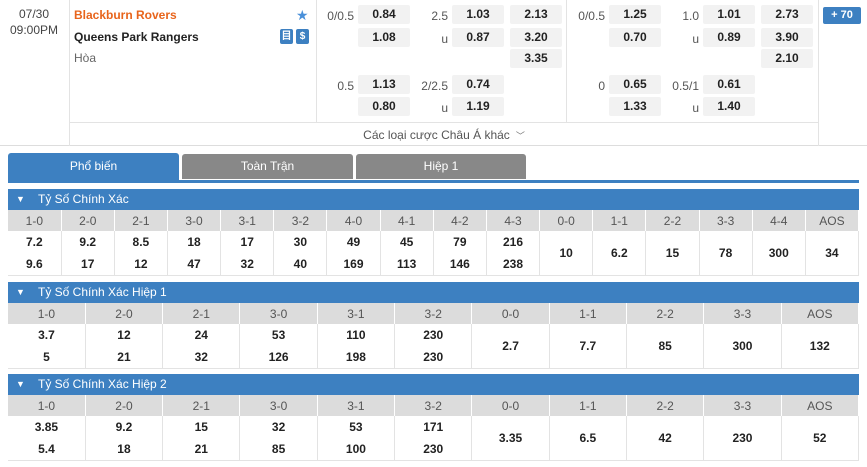  What do you see at coordinates (635, 106) in the screenshot?
I see `handicap-away-odd: 1.33` at bounding box center [635, 106].